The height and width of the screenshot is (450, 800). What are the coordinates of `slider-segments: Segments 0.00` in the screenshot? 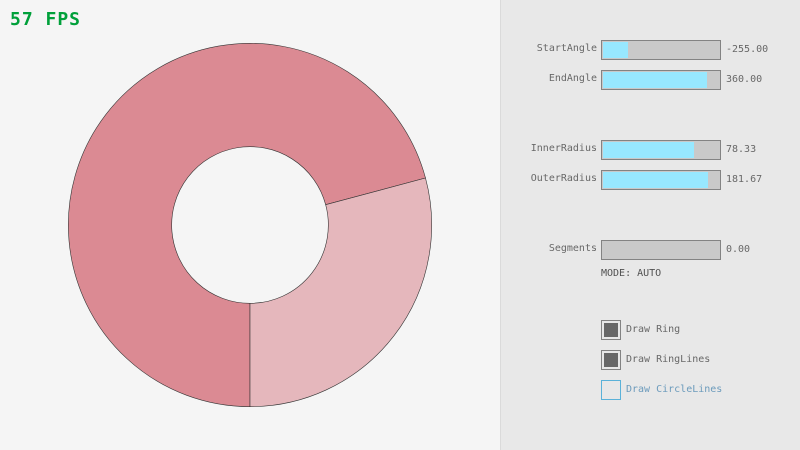 It's located at (650, 250).